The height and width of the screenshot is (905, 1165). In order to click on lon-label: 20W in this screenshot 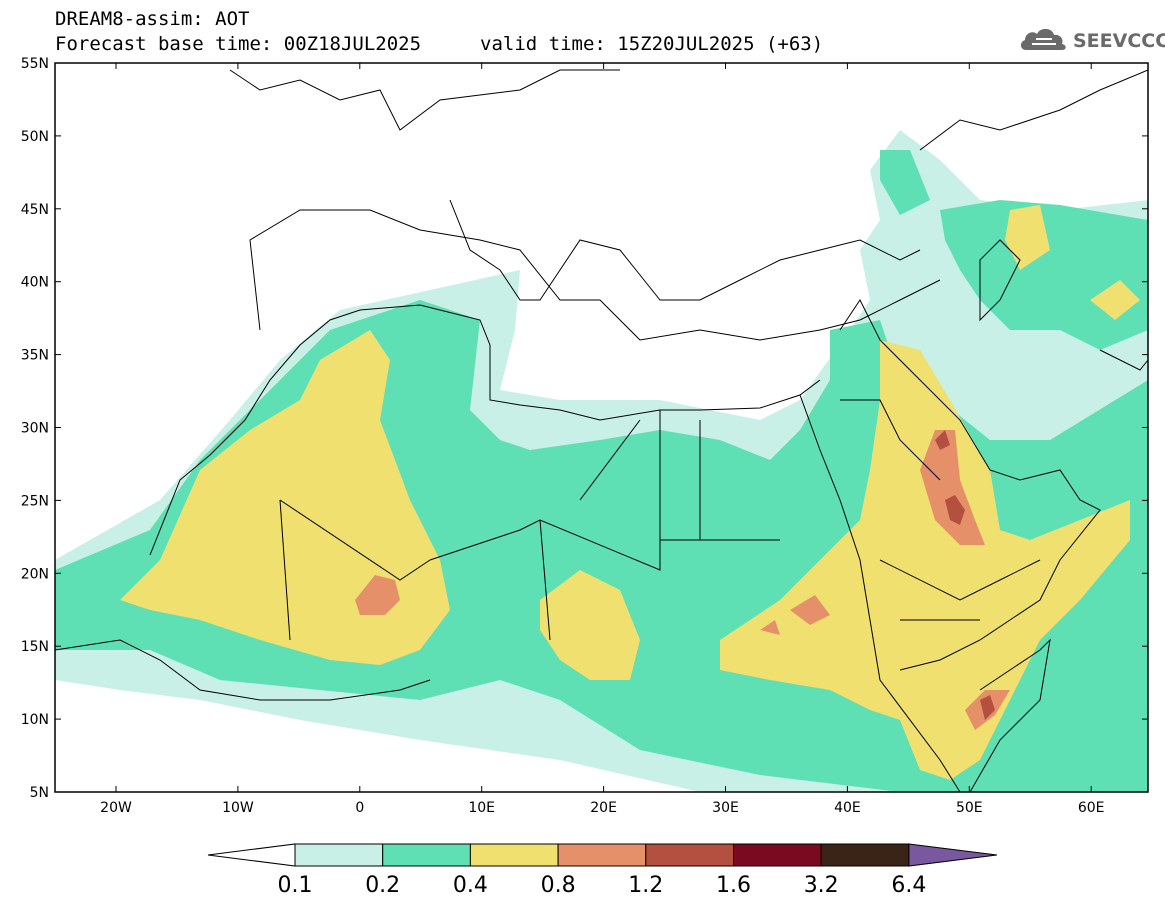, I will do `click(116, 808)`.